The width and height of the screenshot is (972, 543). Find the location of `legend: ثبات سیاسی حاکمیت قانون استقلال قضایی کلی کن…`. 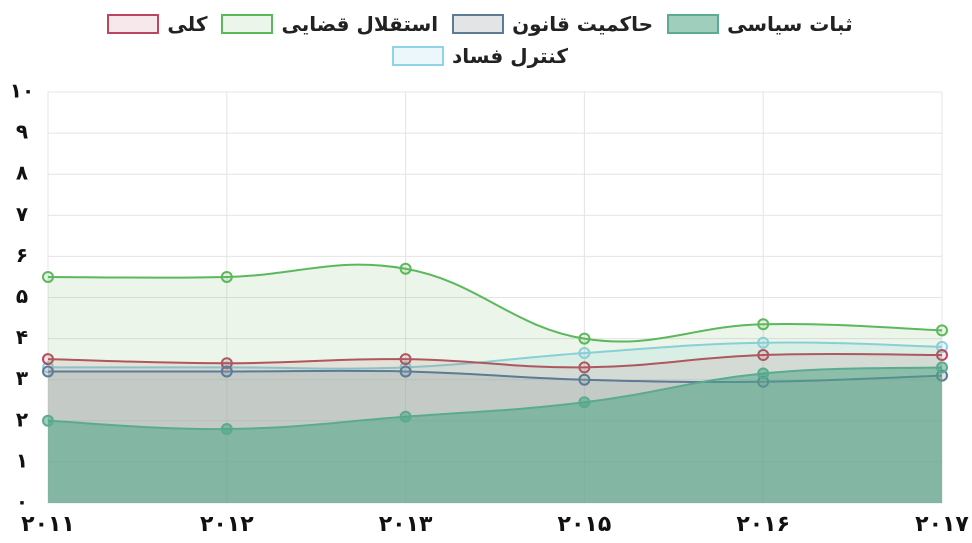

legend: ثبات سیاسی حاکمیت قانون استقلال قضایی کلی کن… is located at coordinates (480, 40).